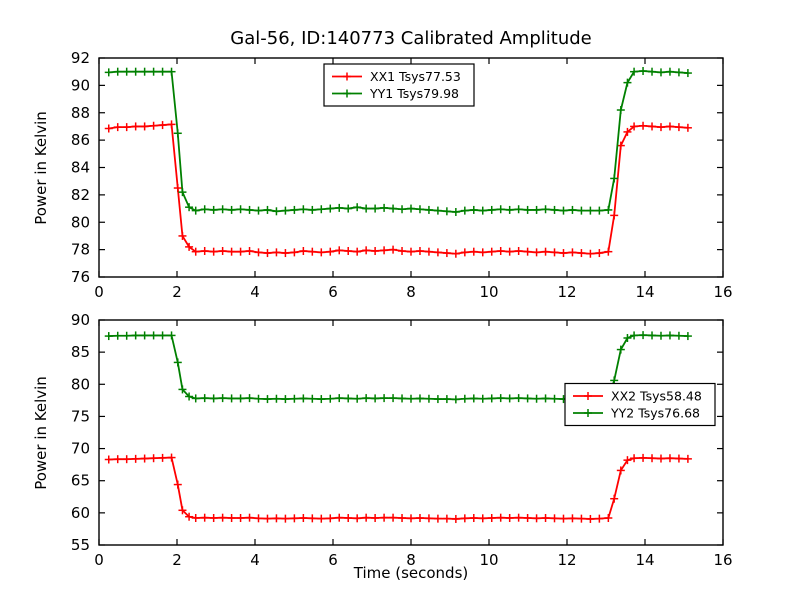  I want to click on y-tick-label: 84, so click(80, 168).